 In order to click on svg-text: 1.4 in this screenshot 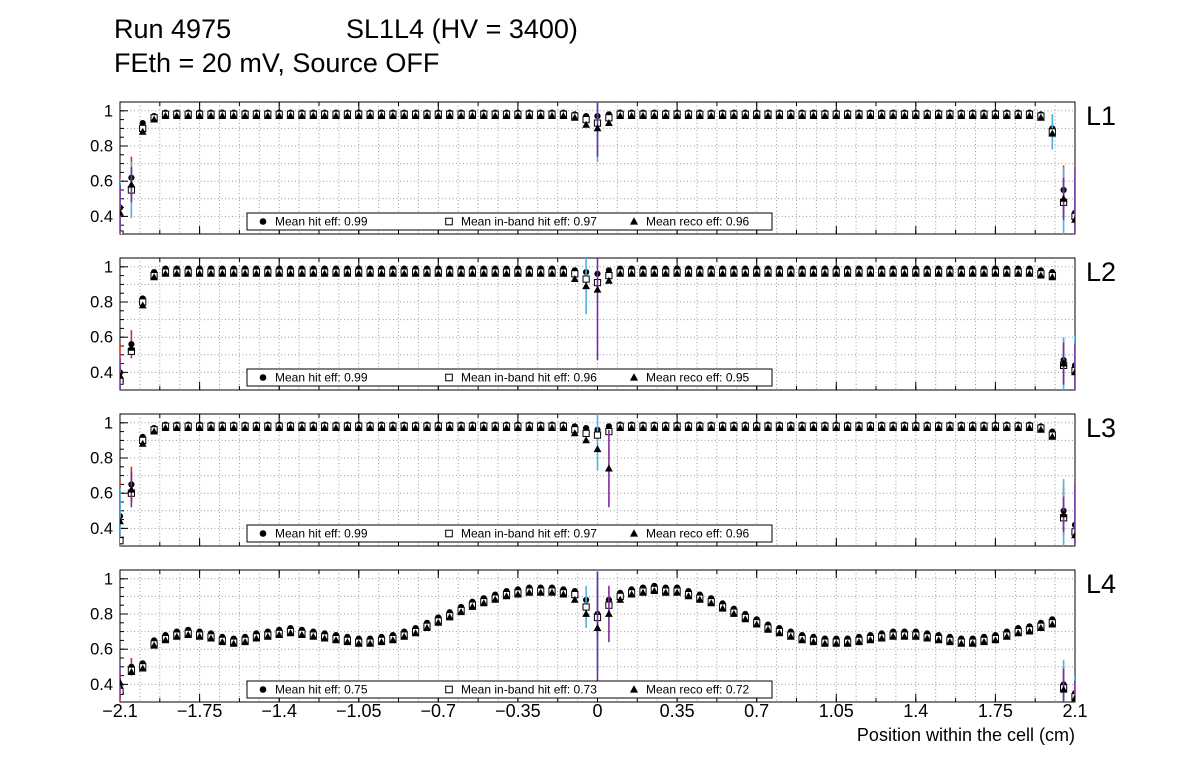, I will do `click(915, 712)`.